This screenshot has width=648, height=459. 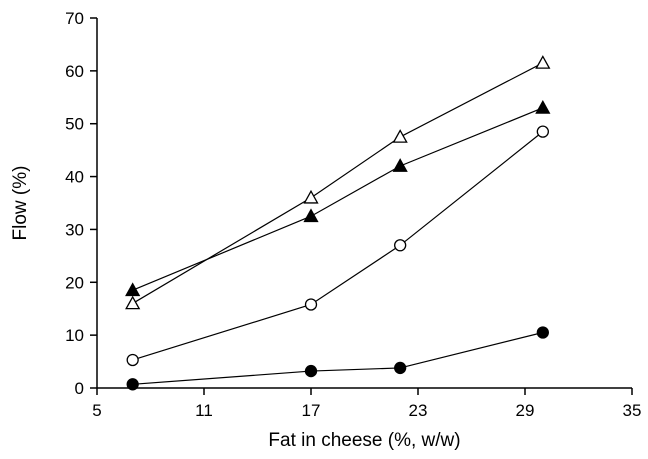 What do you see at coordinates (74, 229) in the screenshot?
I see `y-tick-label: 30` at bounding box center [74, 229].